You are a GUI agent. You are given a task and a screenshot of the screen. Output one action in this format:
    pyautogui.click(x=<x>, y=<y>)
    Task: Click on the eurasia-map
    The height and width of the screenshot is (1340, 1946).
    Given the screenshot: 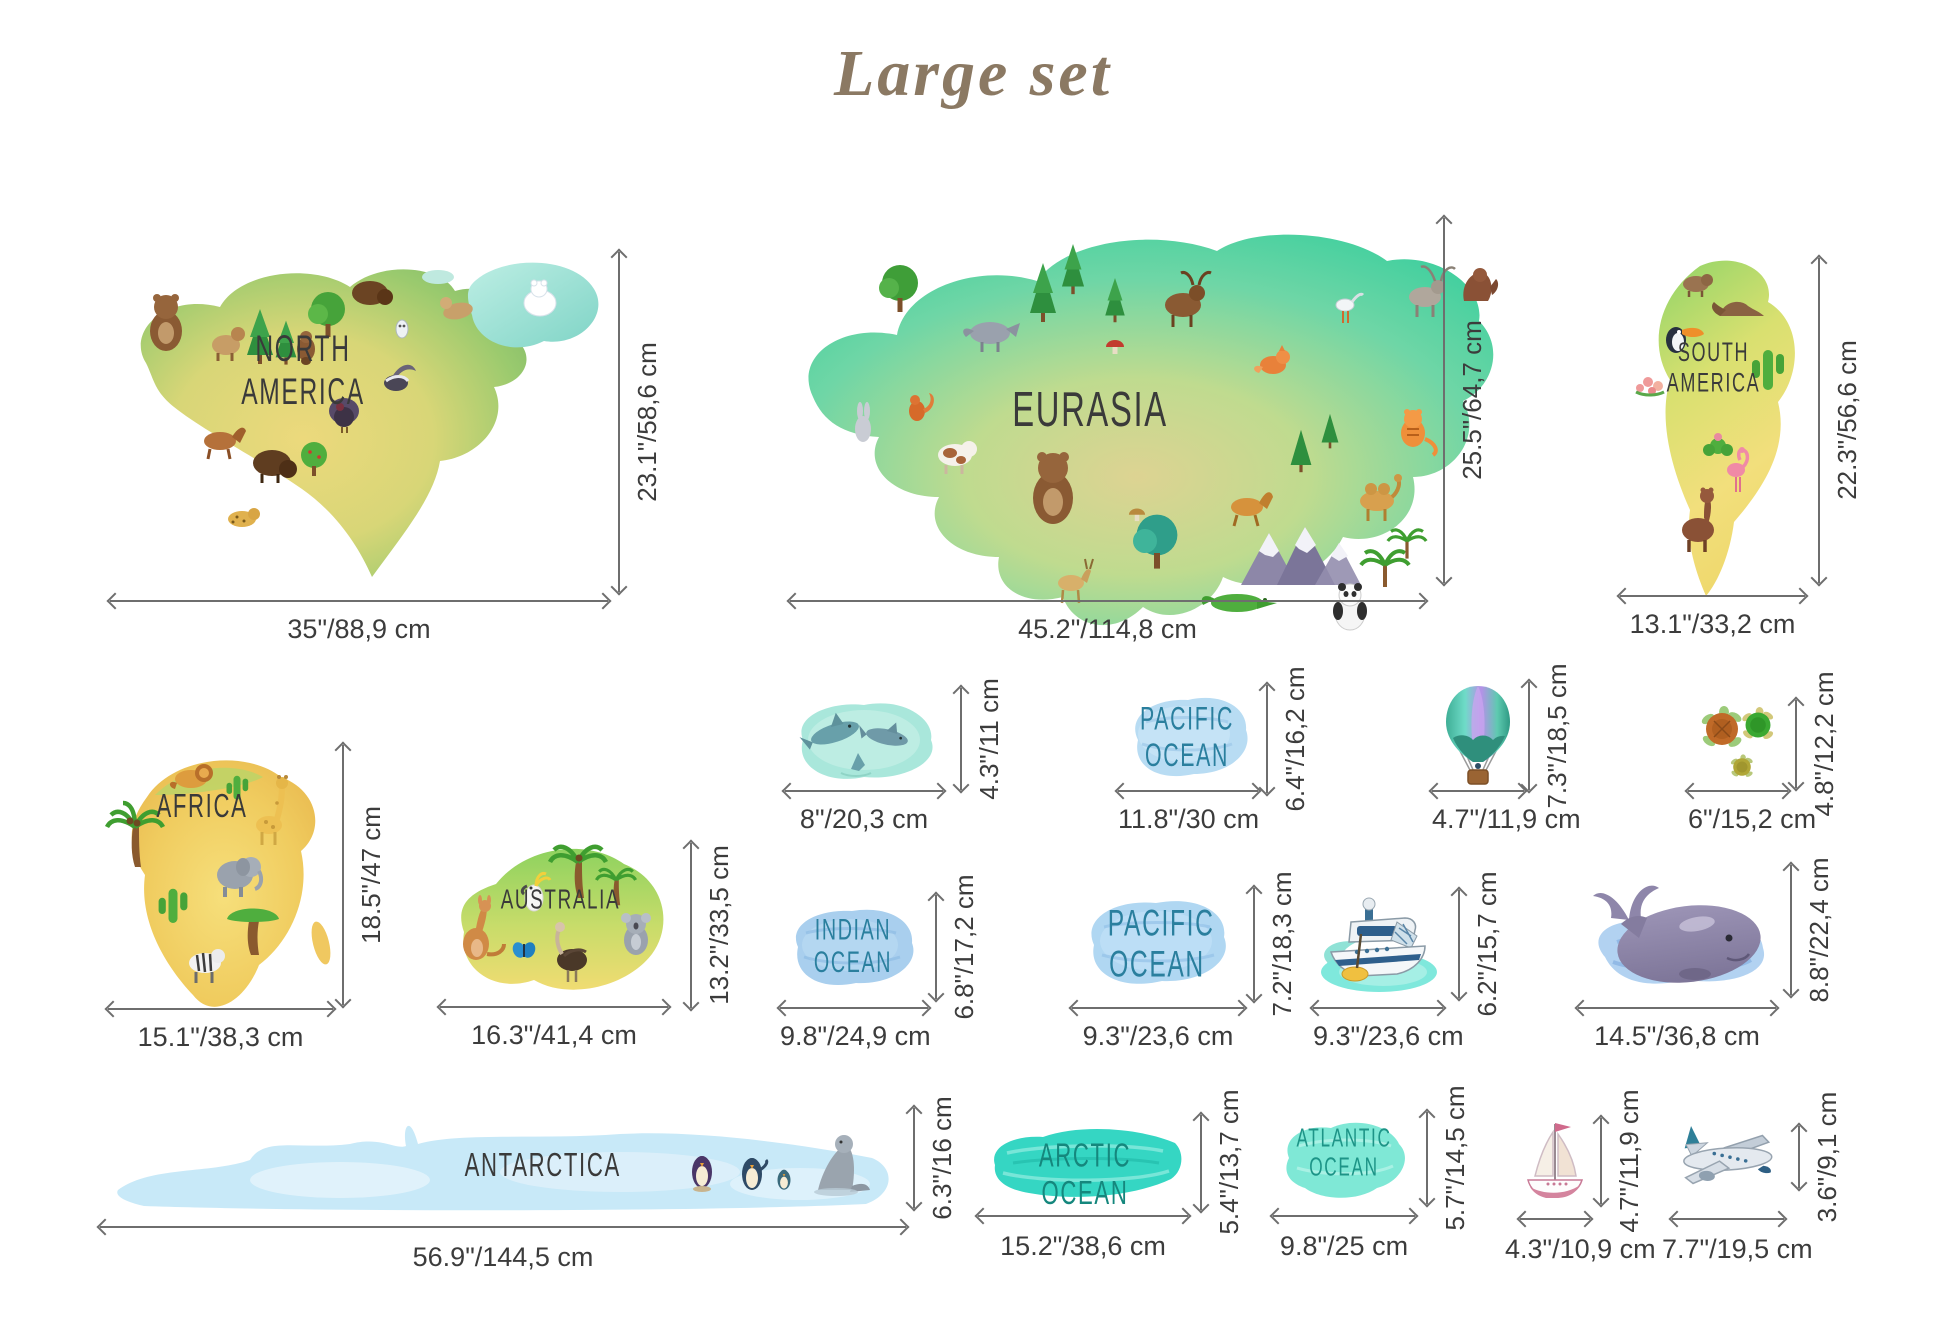 What is the action you would take?
    pyautogui.click(x=1153, y=432)
    